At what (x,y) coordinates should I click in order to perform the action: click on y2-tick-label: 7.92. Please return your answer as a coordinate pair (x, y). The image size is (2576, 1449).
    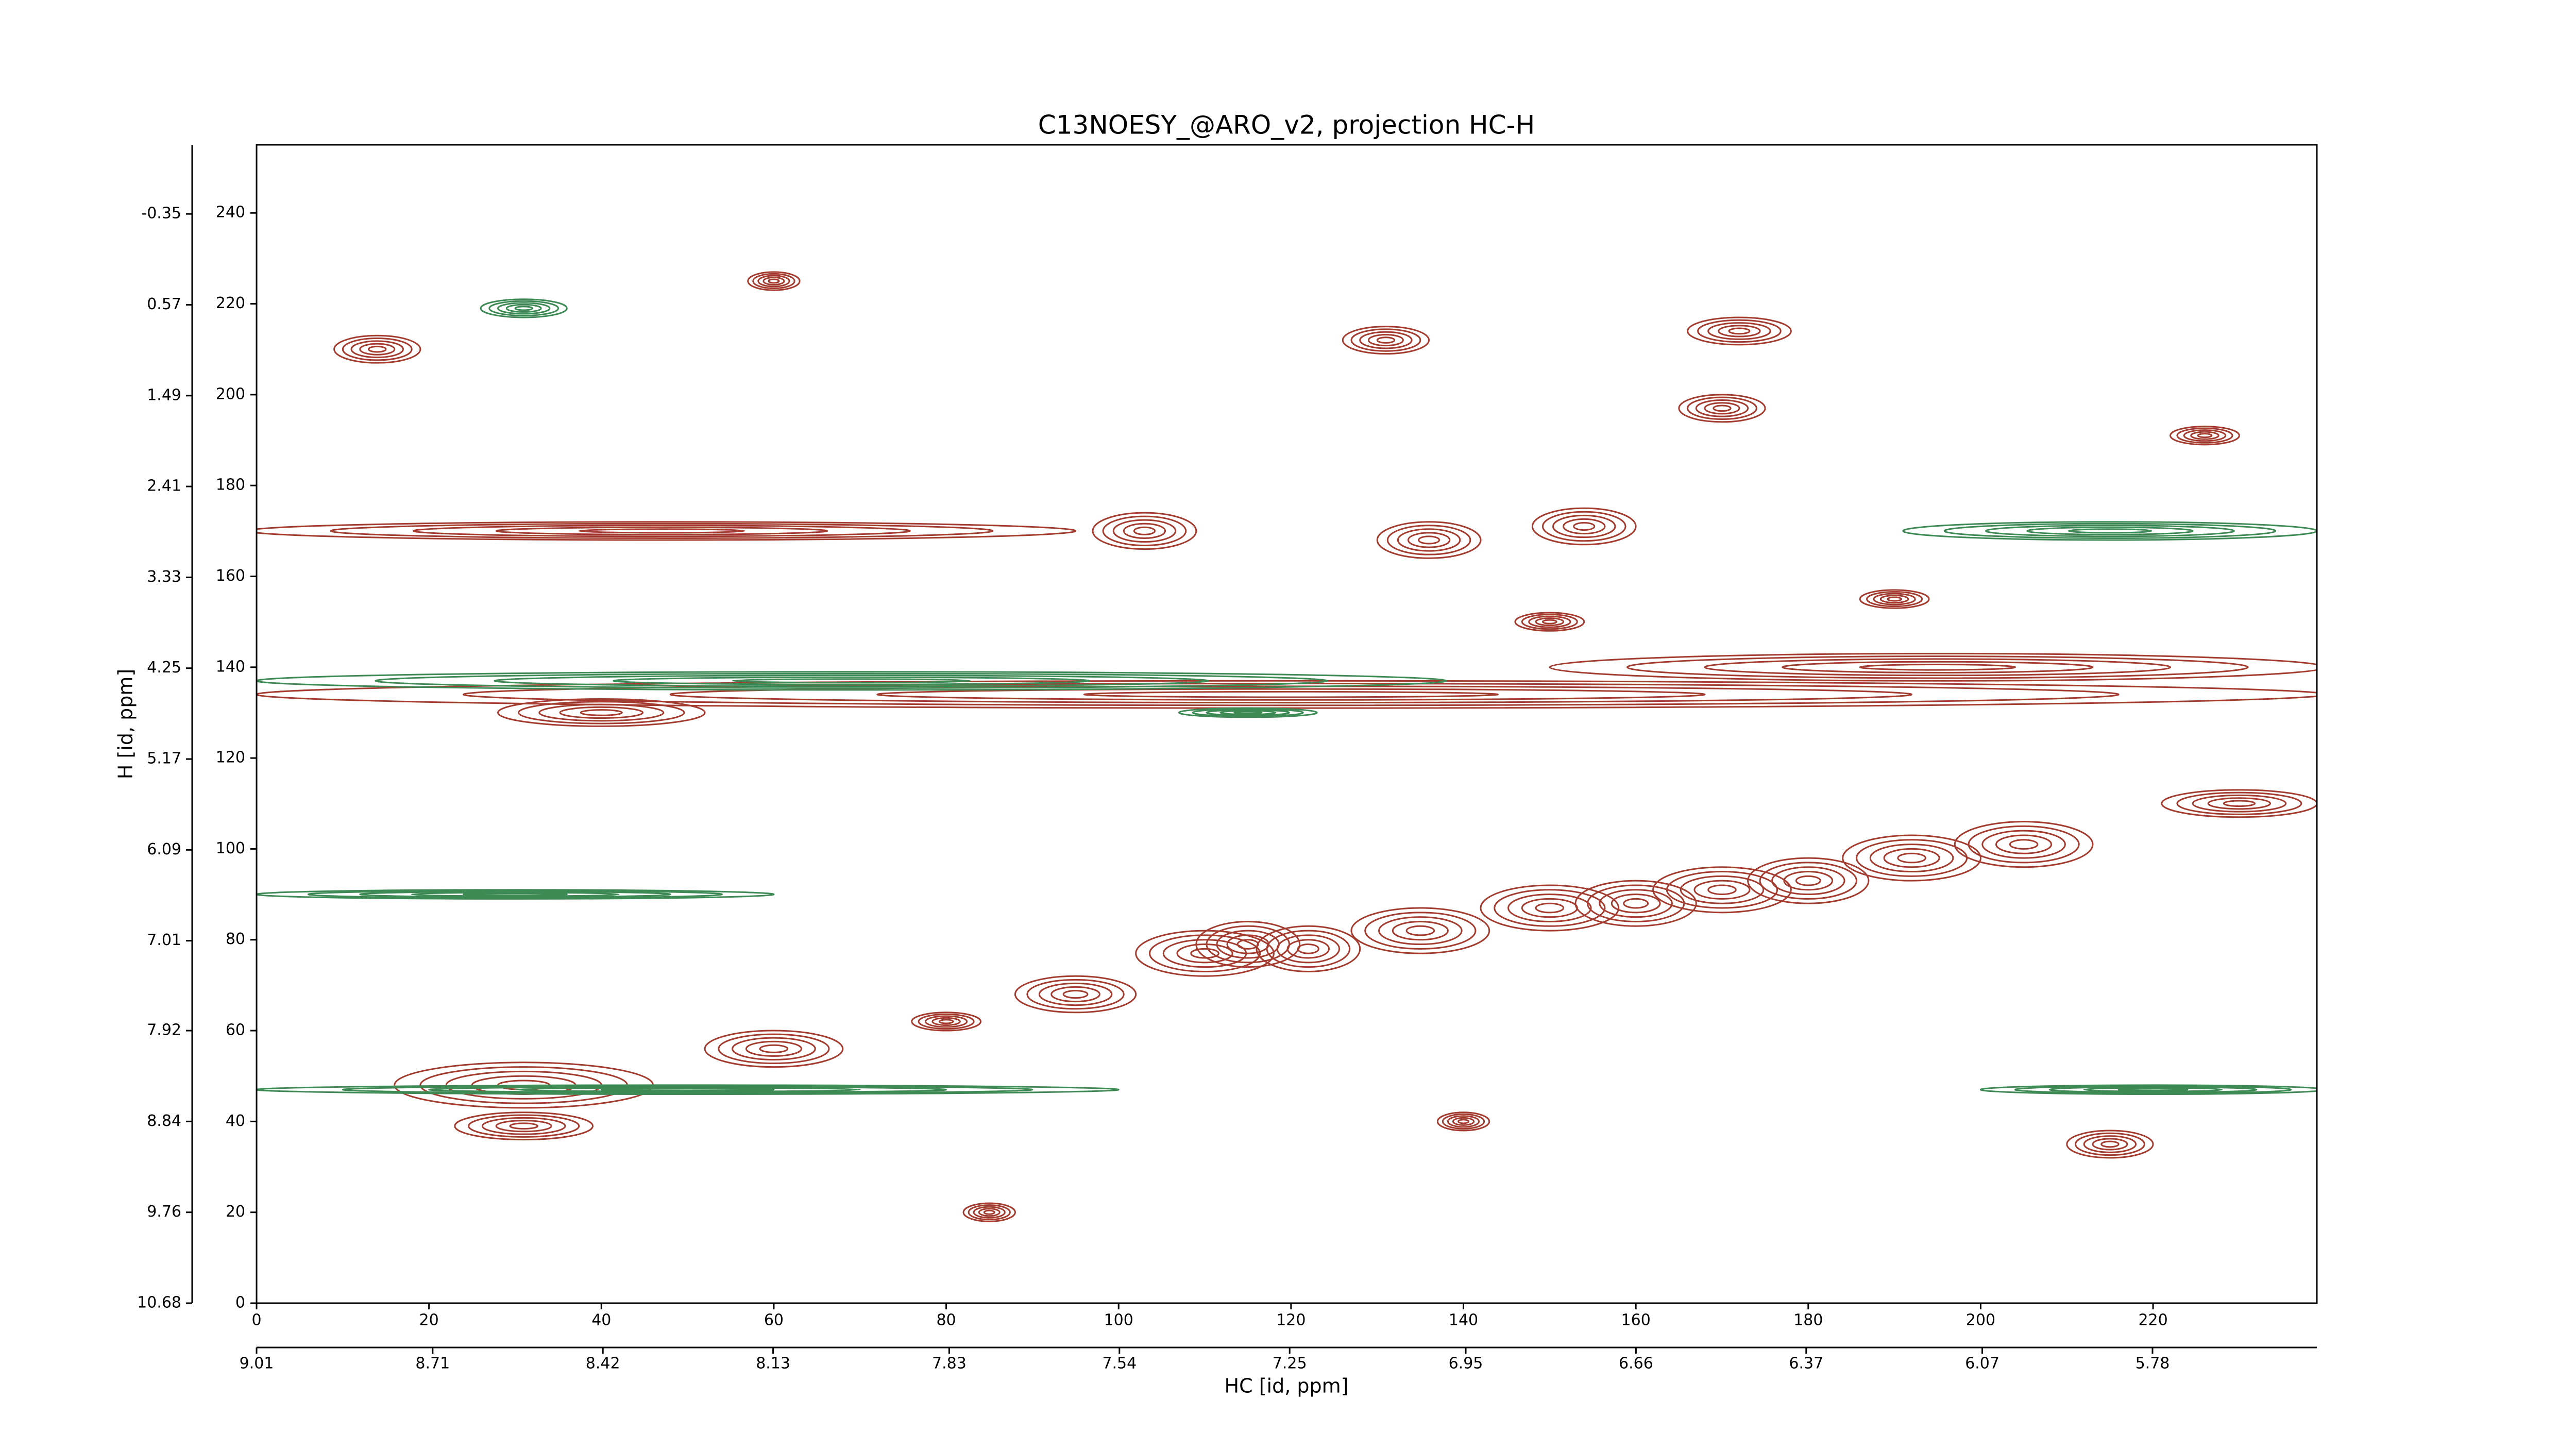
    Looking at the image, I should click on (164, 1030).